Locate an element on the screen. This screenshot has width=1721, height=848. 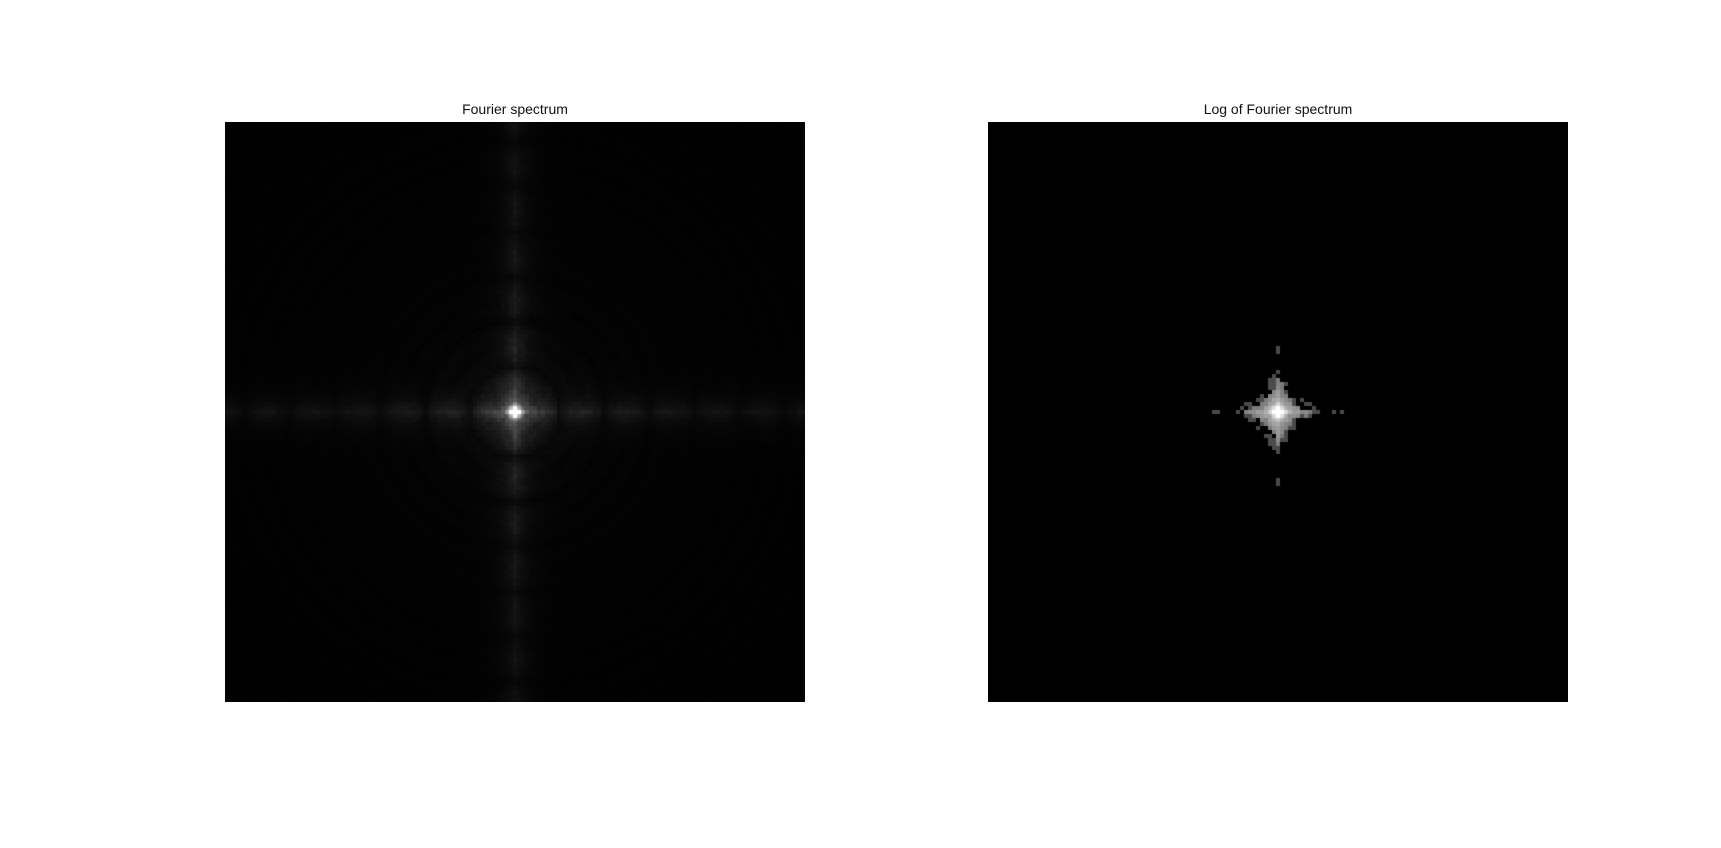
panel-title: Fourier spectrum is located at coordinates (515, 109).